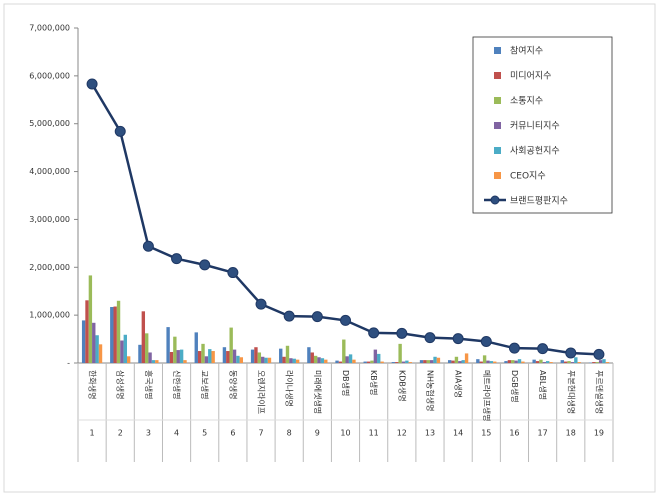  Describe the element at coordinates (289, 433) in the screenshot. I see `rank-label: 8` at that location.